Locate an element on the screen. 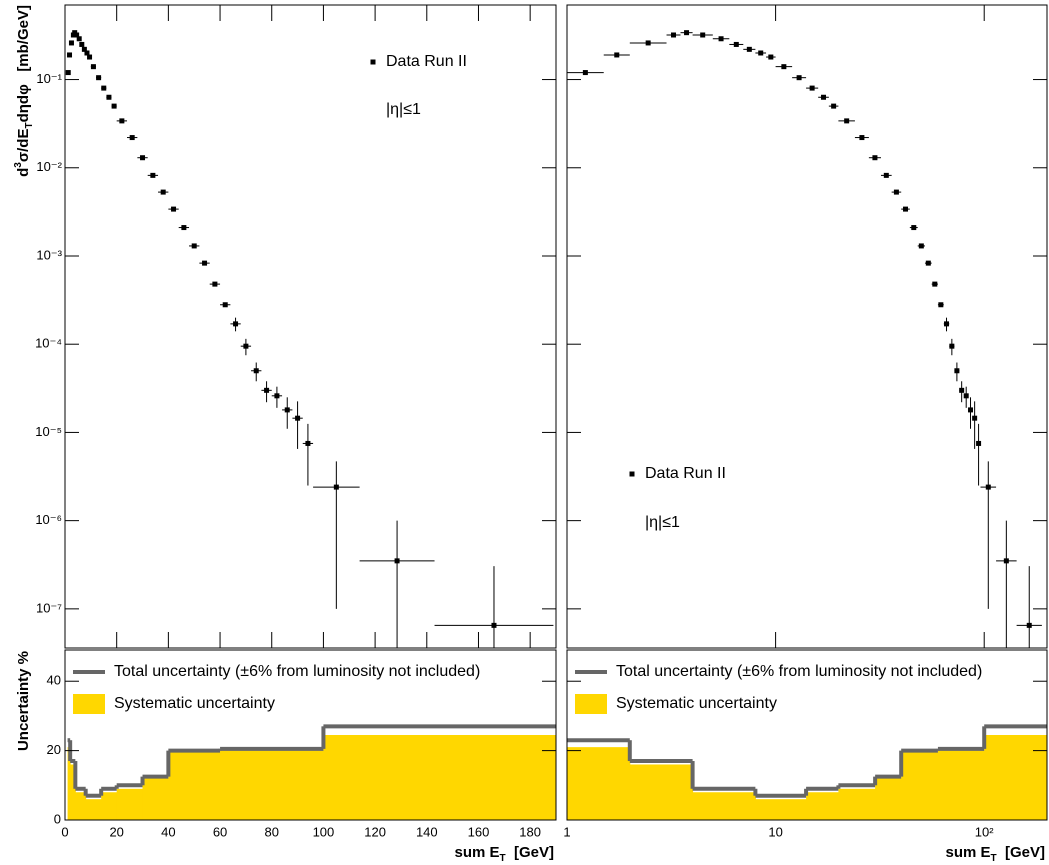 The height and width of the screenshot is (865, 1049). y-tick-label: 10⁻⁵ is located at coordinates (48, 431).